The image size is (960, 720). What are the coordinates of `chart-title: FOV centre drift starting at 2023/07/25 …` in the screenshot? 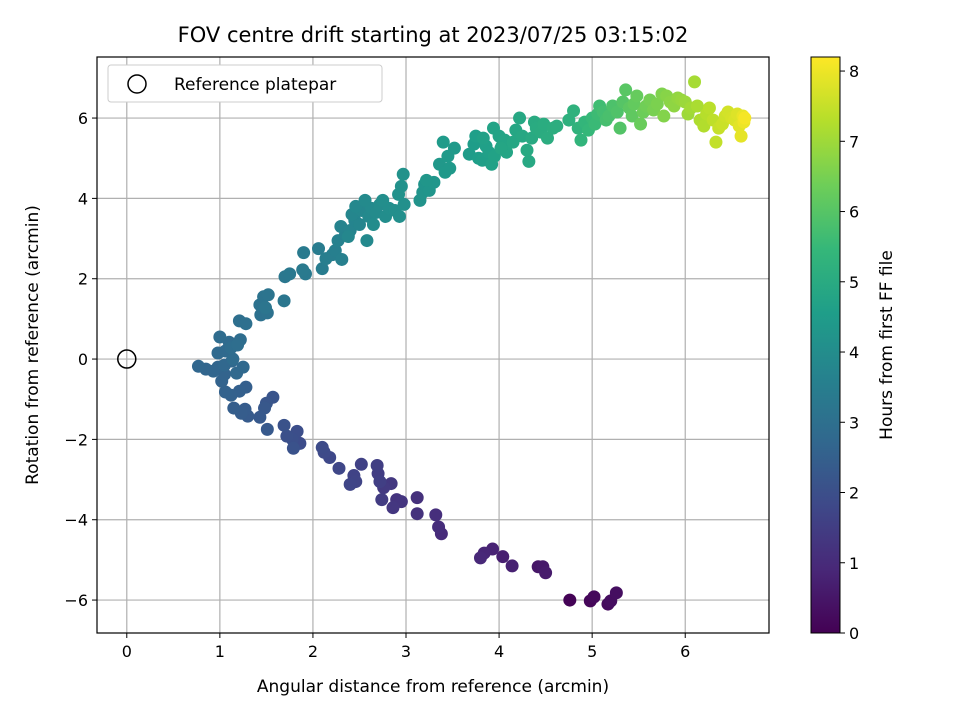 It's located at (433, 35).